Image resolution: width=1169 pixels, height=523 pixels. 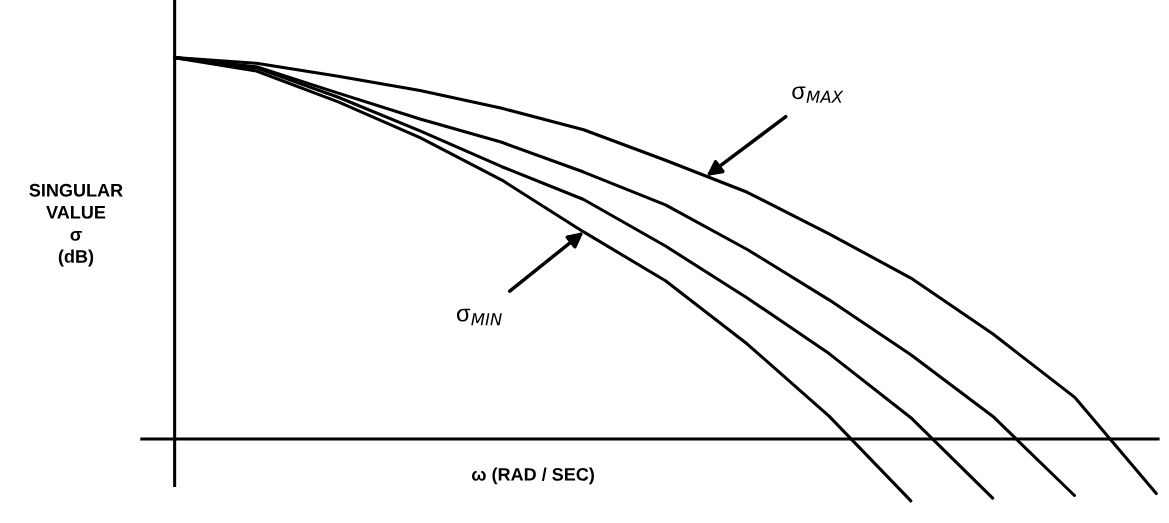 What do you see at coordinates (76, 225) in the screenshot?
I see `y-axis-title: SINGULAR VALUE σ (dB)` at bounding box center [76, 225].